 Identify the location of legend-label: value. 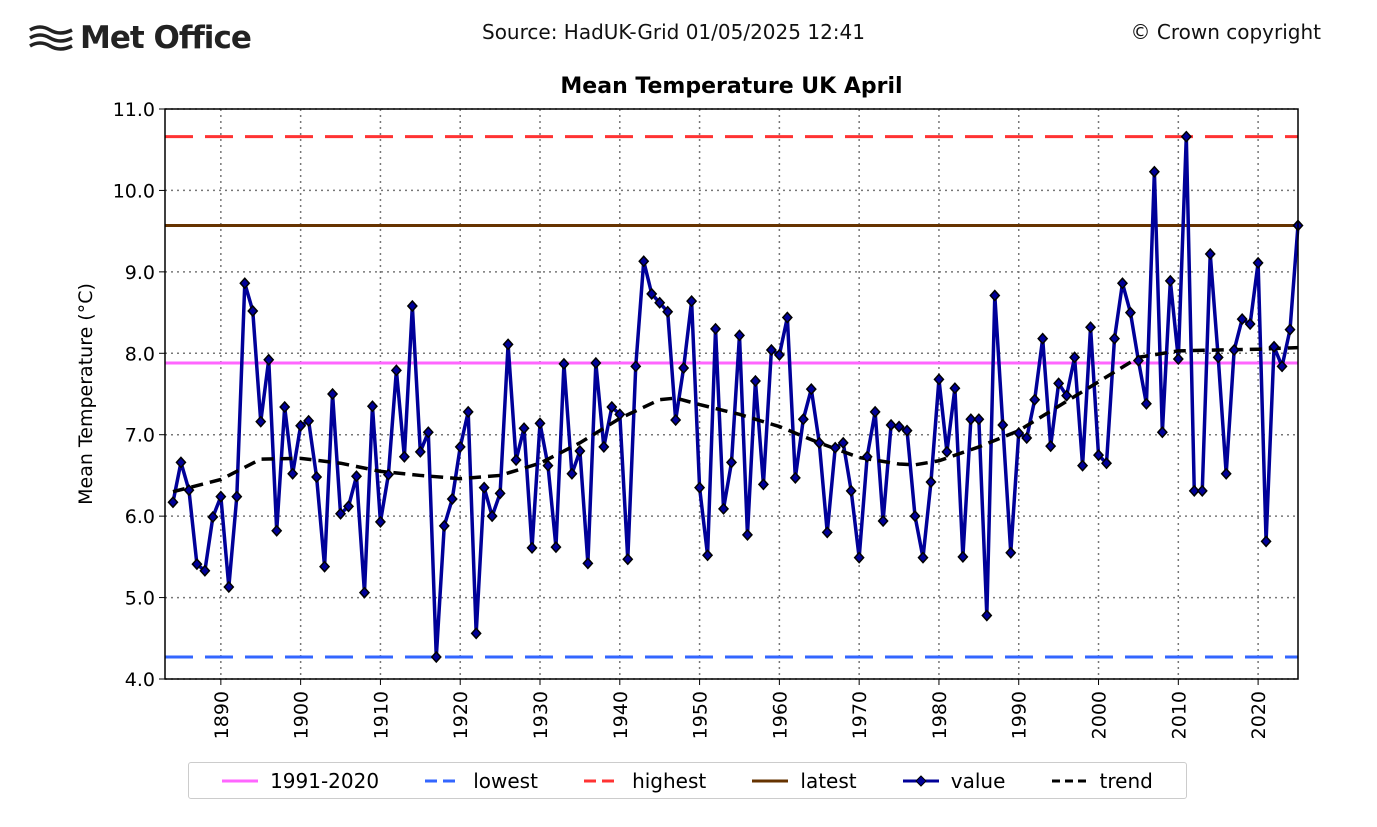
(978, 780).